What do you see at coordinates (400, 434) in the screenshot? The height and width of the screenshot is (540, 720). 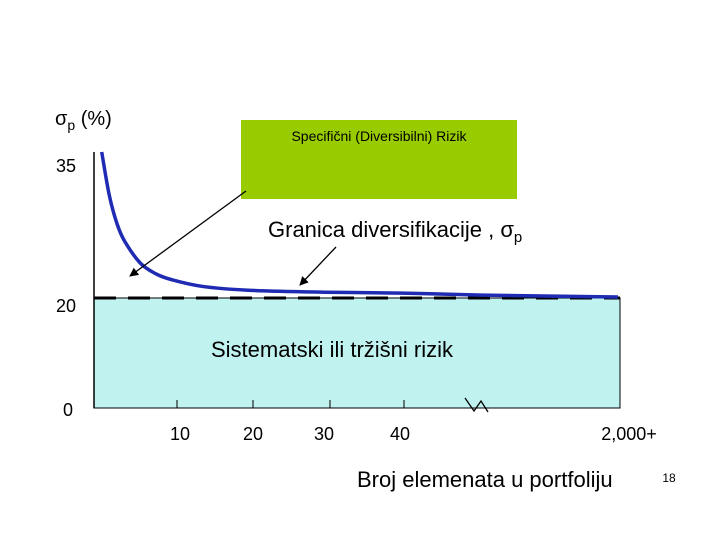 I see `x-tick-label: 40` at bounding box center [400, 434].